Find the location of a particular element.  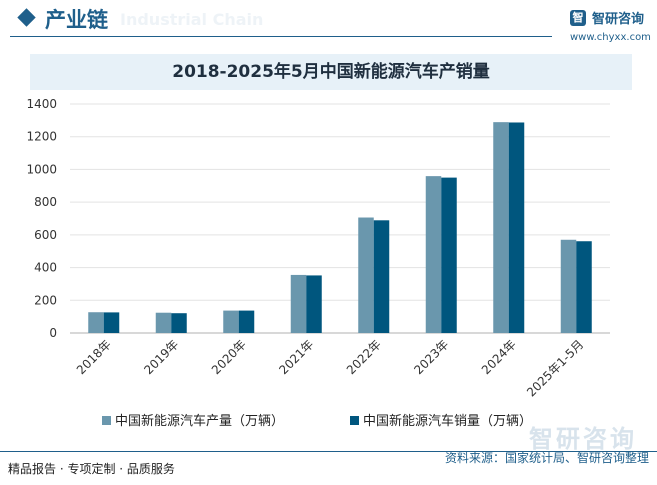

x-tick-label: 2022年 is located at coordinates (364, 357).